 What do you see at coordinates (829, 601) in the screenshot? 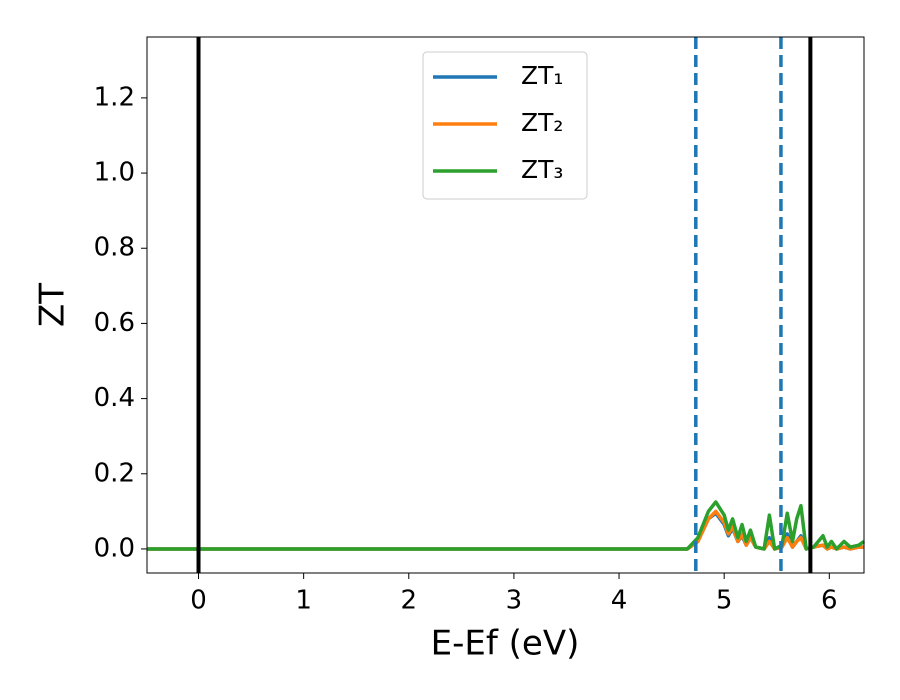
I see `x-tick-label: 6` at bounding box center [829, 601].